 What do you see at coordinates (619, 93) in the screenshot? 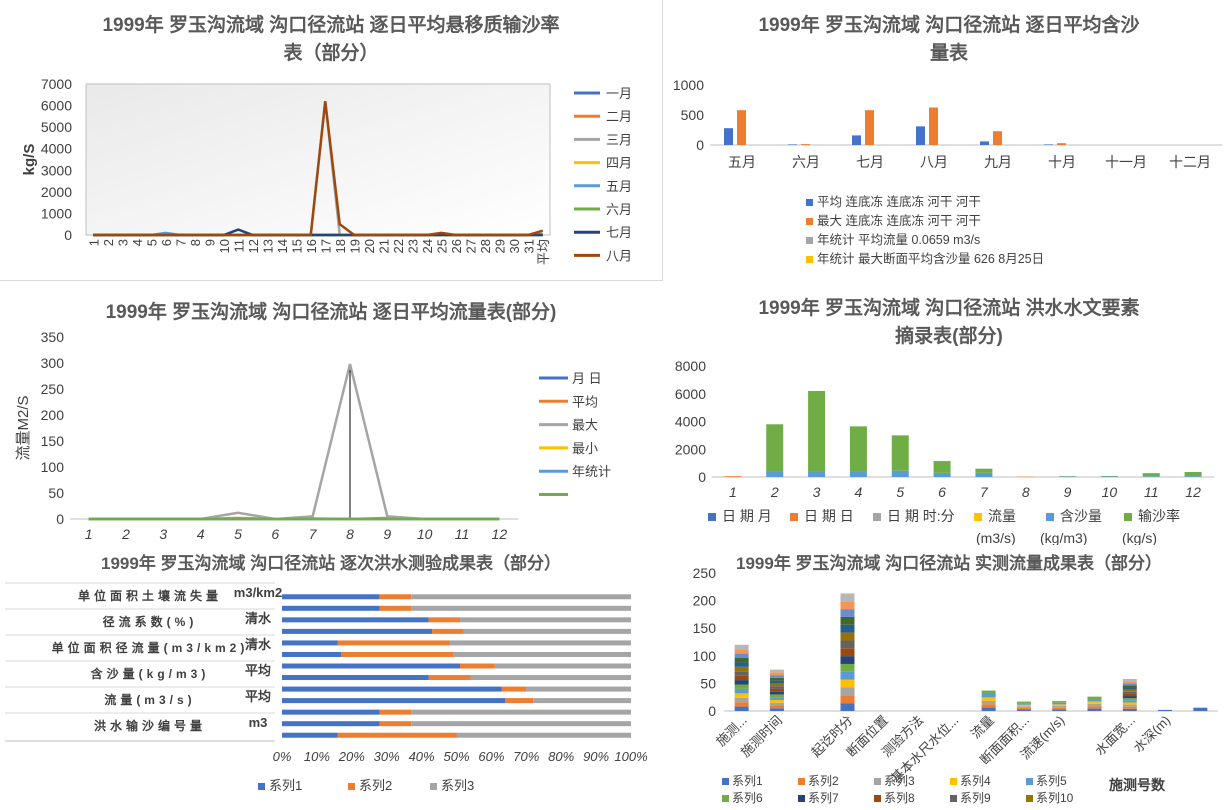
I see `legend-label: 一月` at bounding box center [619, 93].